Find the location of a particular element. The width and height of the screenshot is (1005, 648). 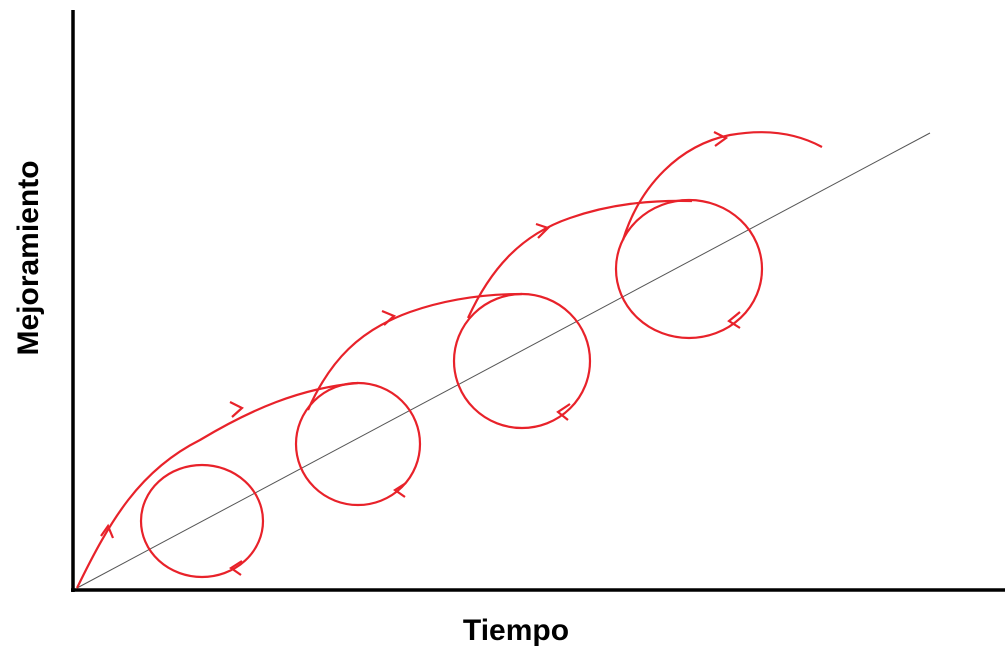

y-axis-label: Mejoramiento is located at coordinates (28, 257).